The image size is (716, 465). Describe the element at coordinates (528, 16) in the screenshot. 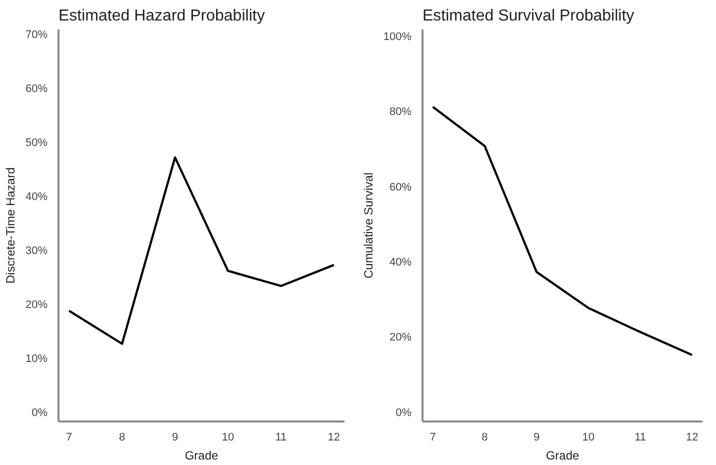

I see `chart-title: Estimated Survival Probability` at that location.